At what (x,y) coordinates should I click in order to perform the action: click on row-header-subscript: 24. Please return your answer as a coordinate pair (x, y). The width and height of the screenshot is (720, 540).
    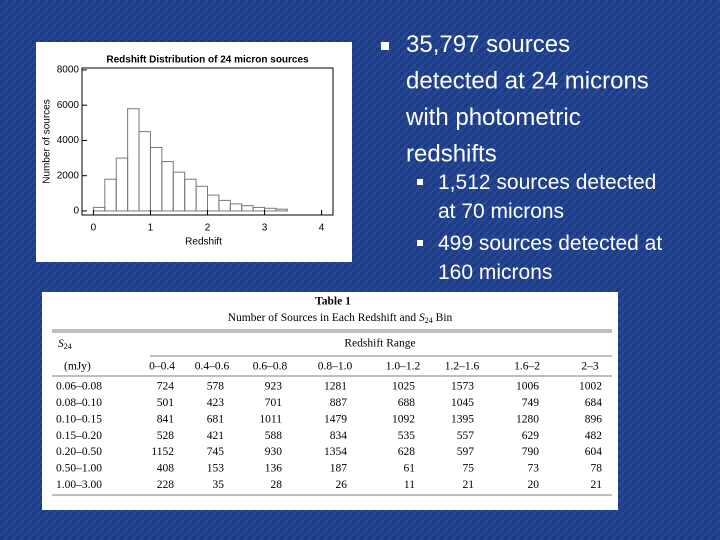
    Looking at the image, I should click on (68, 346).